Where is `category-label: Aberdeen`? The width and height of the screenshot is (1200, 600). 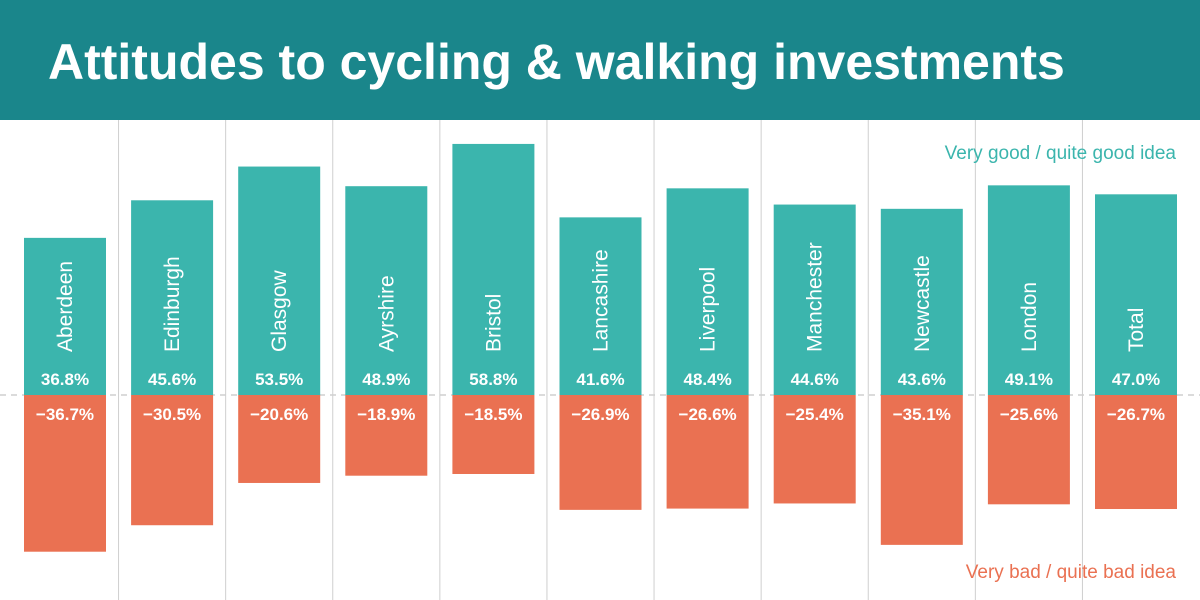 category-label: Aberdeen is located at coordinates (65, 306).